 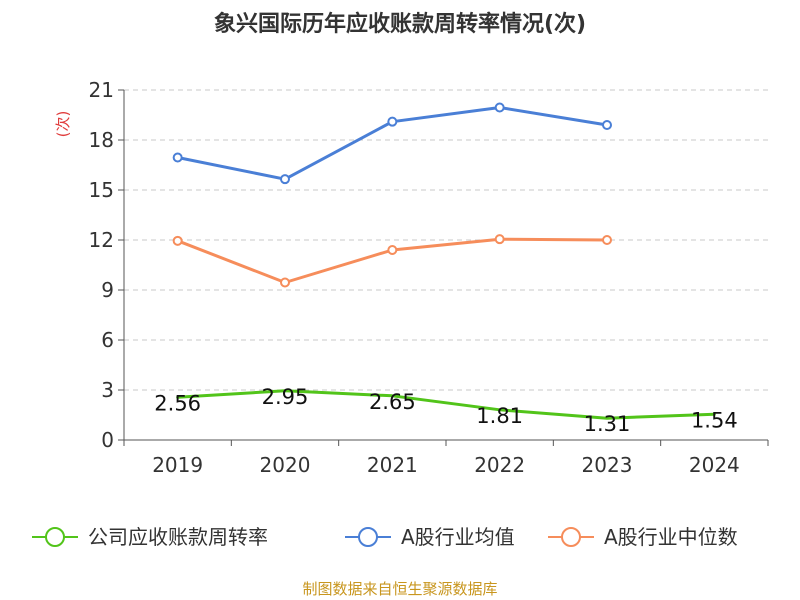 What do you see at coordinates (177, 465) in the screenshot?
I see `x-tick-label-2019: 2019` at bounding box center [177, 465].